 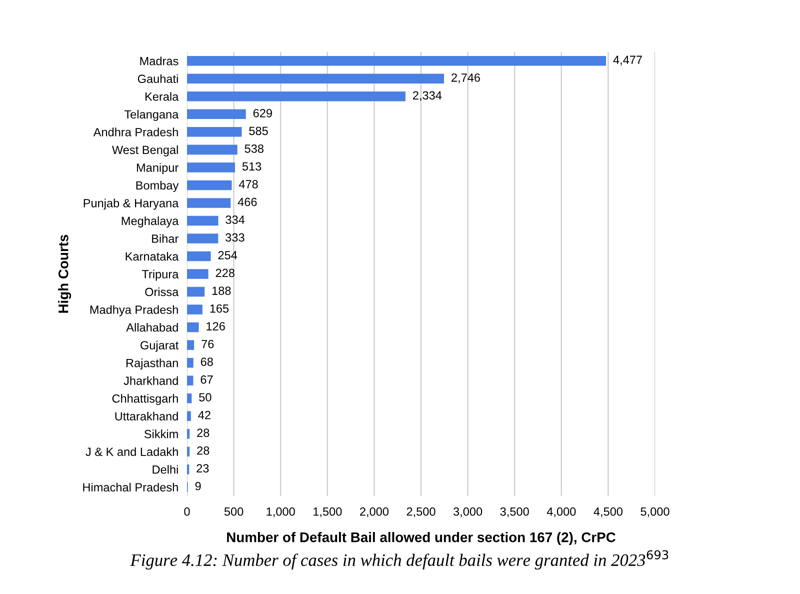 What do you see at coordinates (328, 512) in the screenshot?
I see `x-tick-label: 1,500` at bounding box center [328, 512].